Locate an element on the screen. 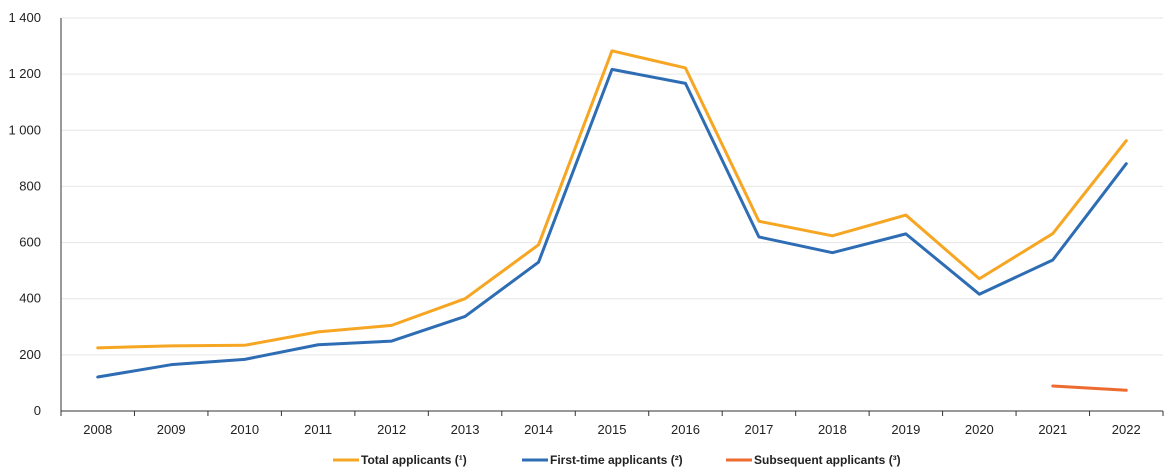 This screenshot has height=470, width=1165. x-tick-label: 2021 is located at coordinates (1052, 429).